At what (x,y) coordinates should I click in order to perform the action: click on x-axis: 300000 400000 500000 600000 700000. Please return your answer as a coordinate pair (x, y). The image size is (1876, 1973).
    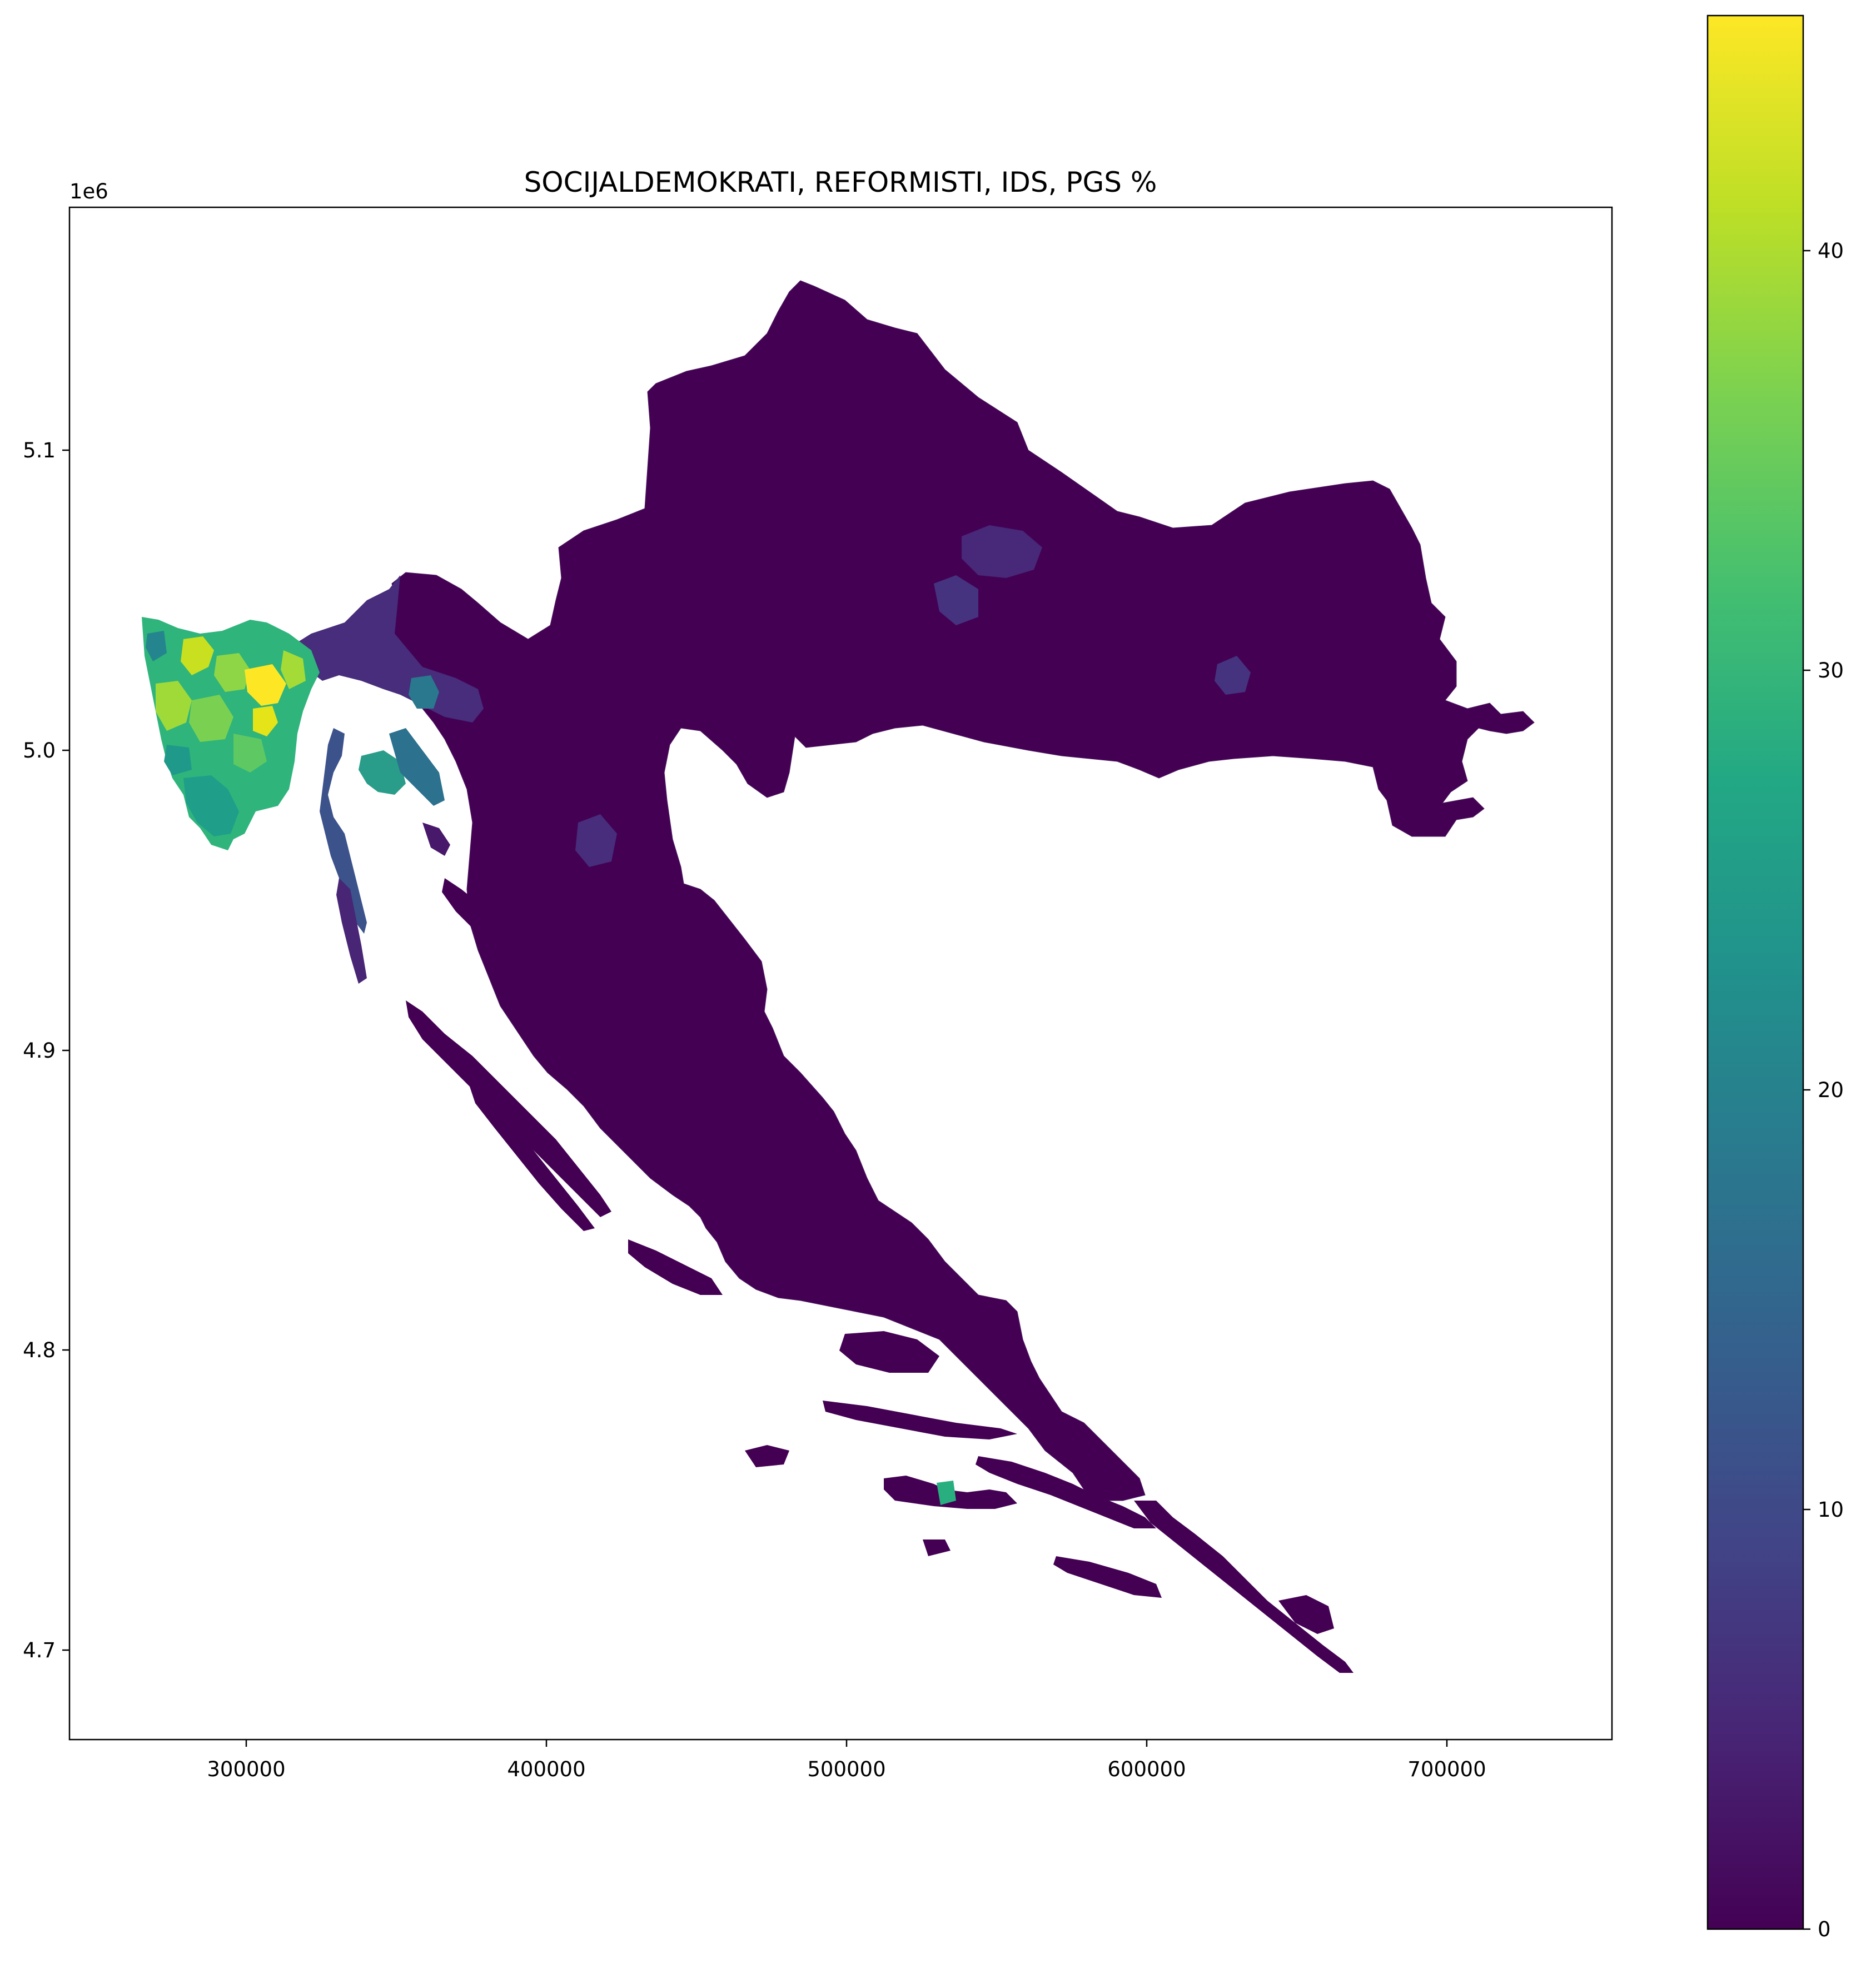
    Looking at the image, I should click on (846, 1760).